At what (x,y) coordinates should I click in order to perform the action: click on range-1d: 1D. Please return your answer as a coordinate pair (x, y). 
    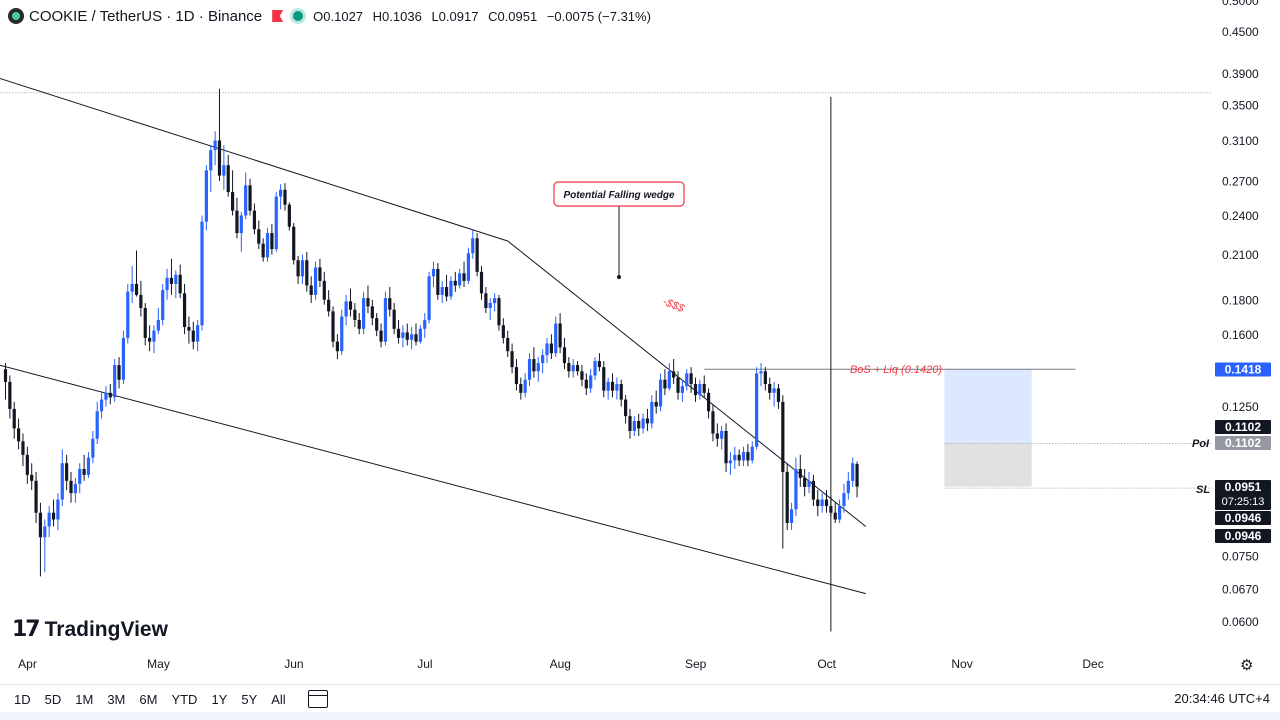
    Looking at the image, I should click on (22, 699).